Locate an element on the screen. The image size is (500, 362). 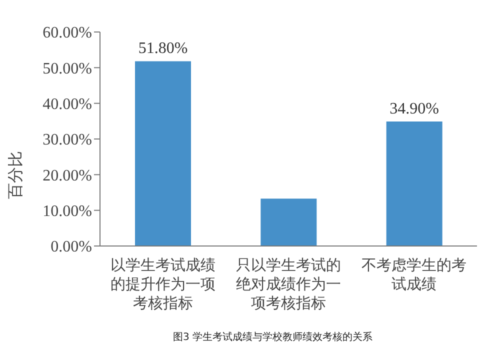
caption: 图3 学生考试成绩与学校教师绩效考核的关系 is located at coordinates (273, 337).